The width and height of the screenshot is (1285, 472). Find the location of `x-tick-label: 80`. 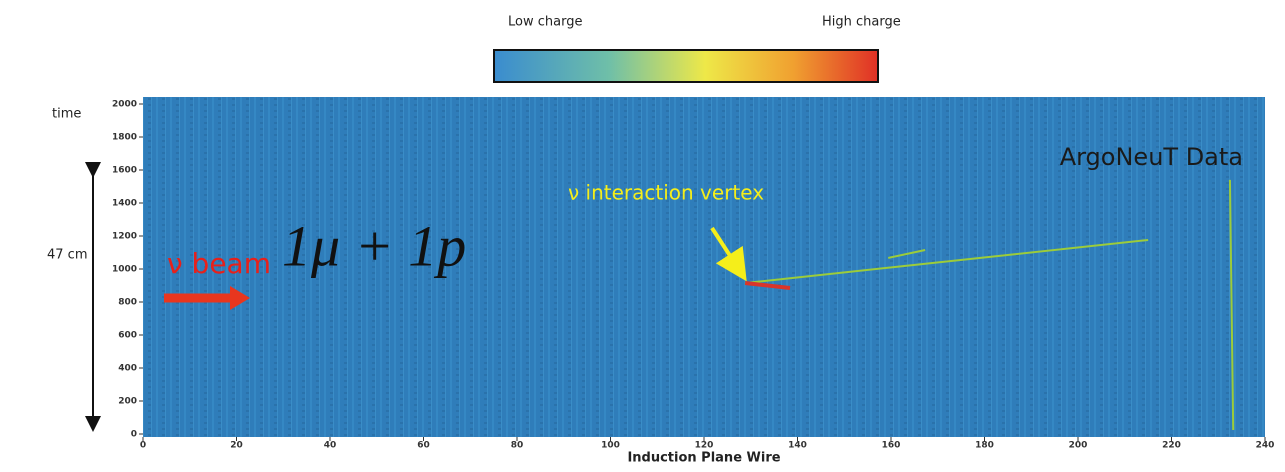

x-tick-label: 80 is located at coordinates (517, 446).